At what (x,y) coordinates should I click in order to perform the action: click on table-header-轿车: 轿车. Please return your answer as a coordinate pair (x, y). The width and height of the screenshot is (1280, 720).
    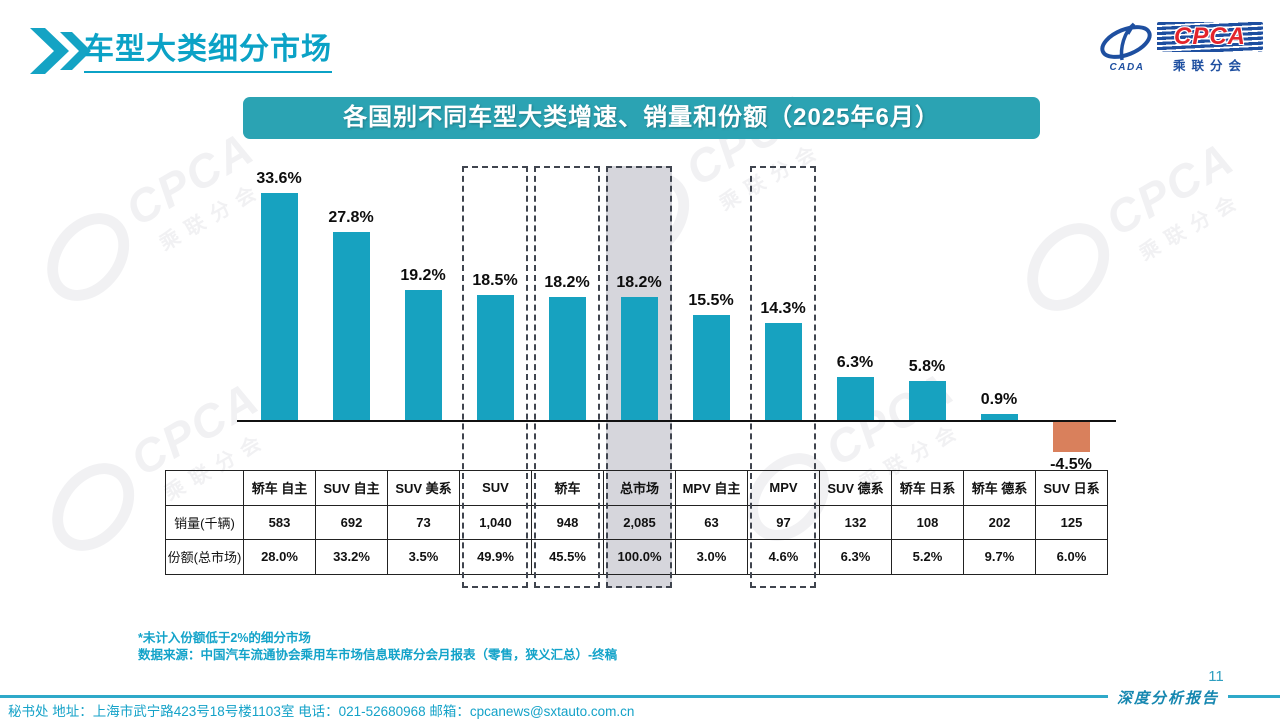
    Looking at the image, I should click on (567, 488).